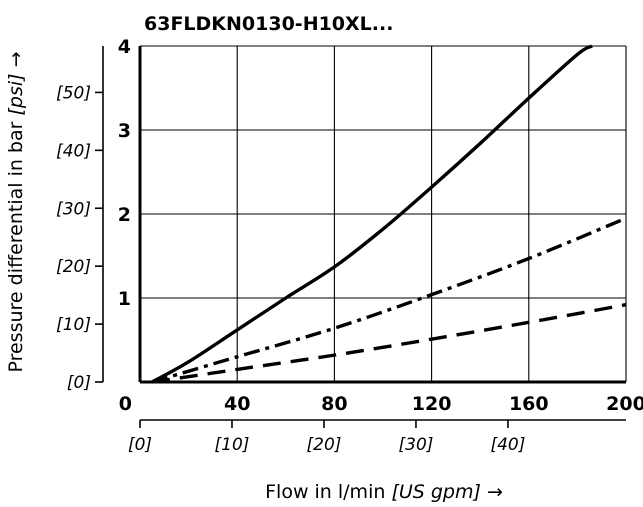 The width and height of the screenshot is (643, 507). What do you see at coordinates (435, 492) in the screenshot?
I see `x-axis-label-unit: [US gpm]` at bounding box center [435, 492].